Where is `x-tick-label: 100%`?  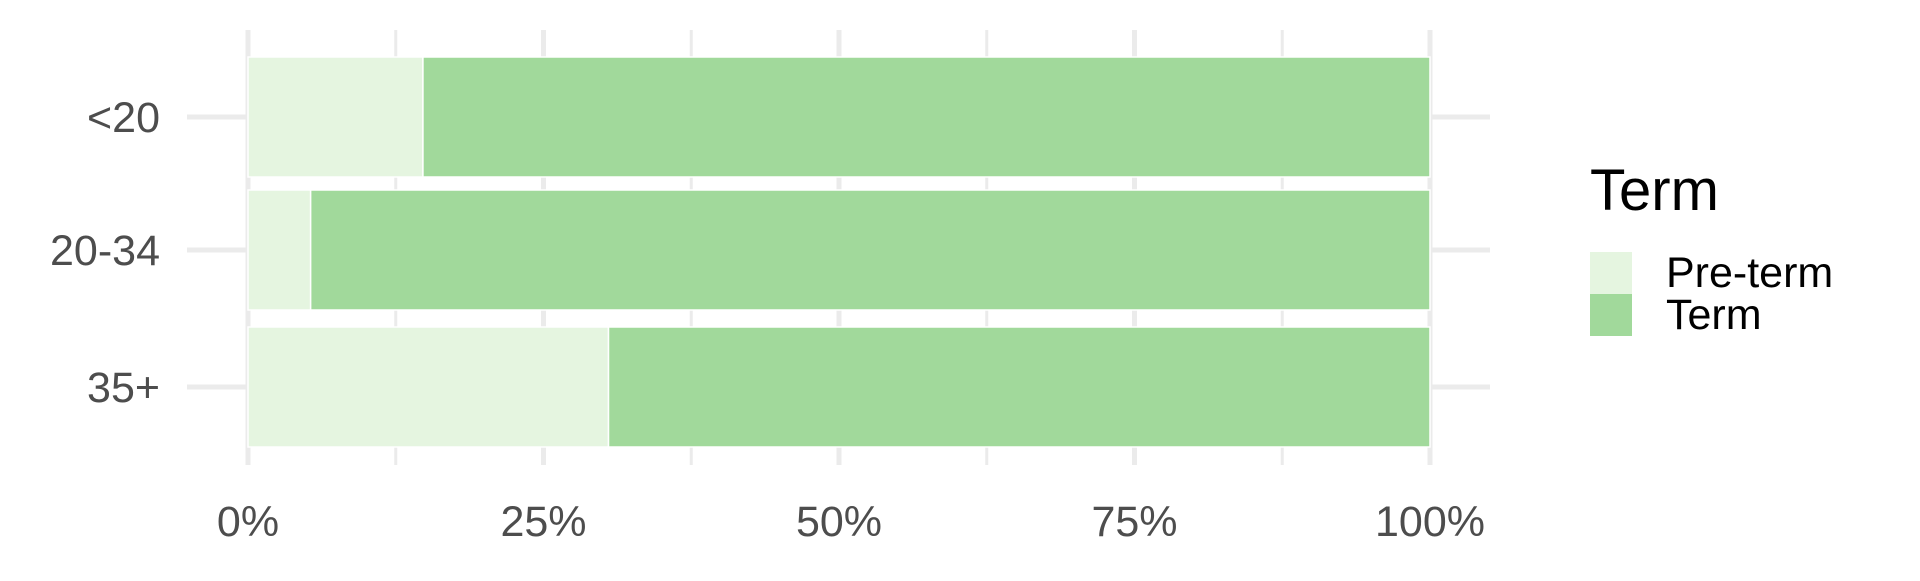
x-tick-label: 100% is located at coordinates (1430, 522).